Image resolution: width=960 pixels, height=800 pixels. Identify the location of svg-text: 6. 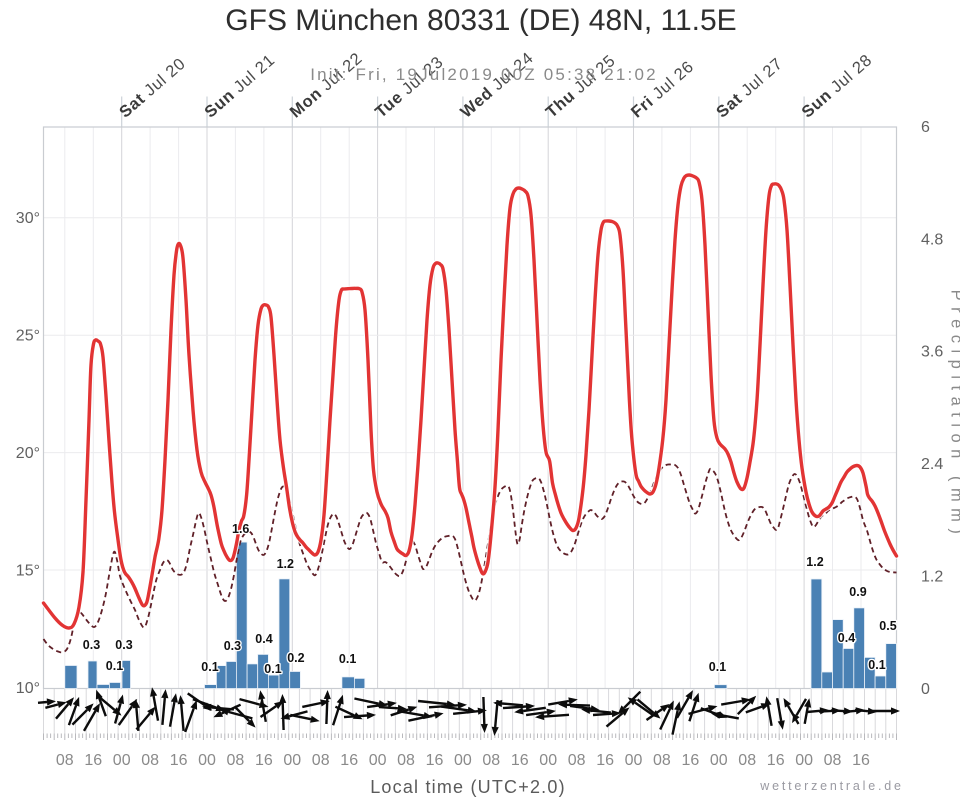
(925, 127).